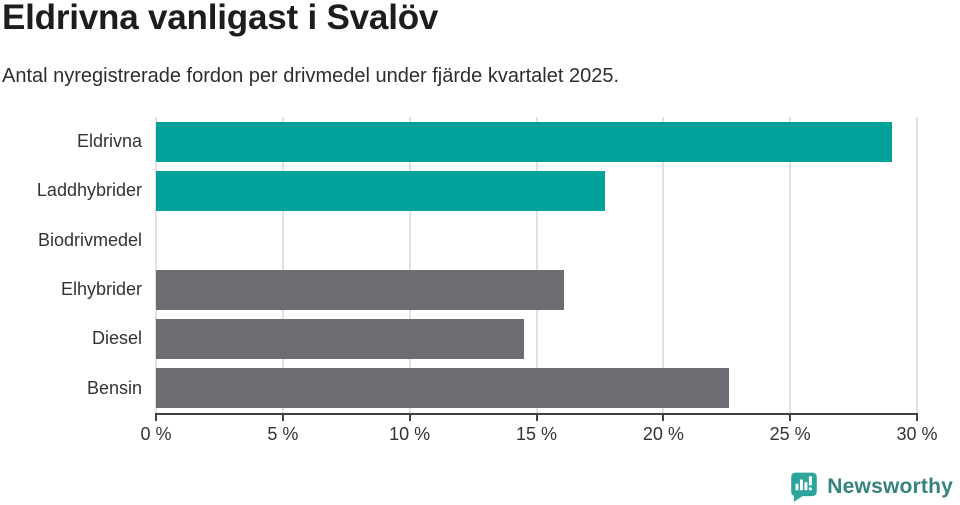 This screenshot has height=505, width=960. What do you see at coordinates (360, 289) in the screenshot?
I see `bar-elhybrider` at bounding box center [360, 289].